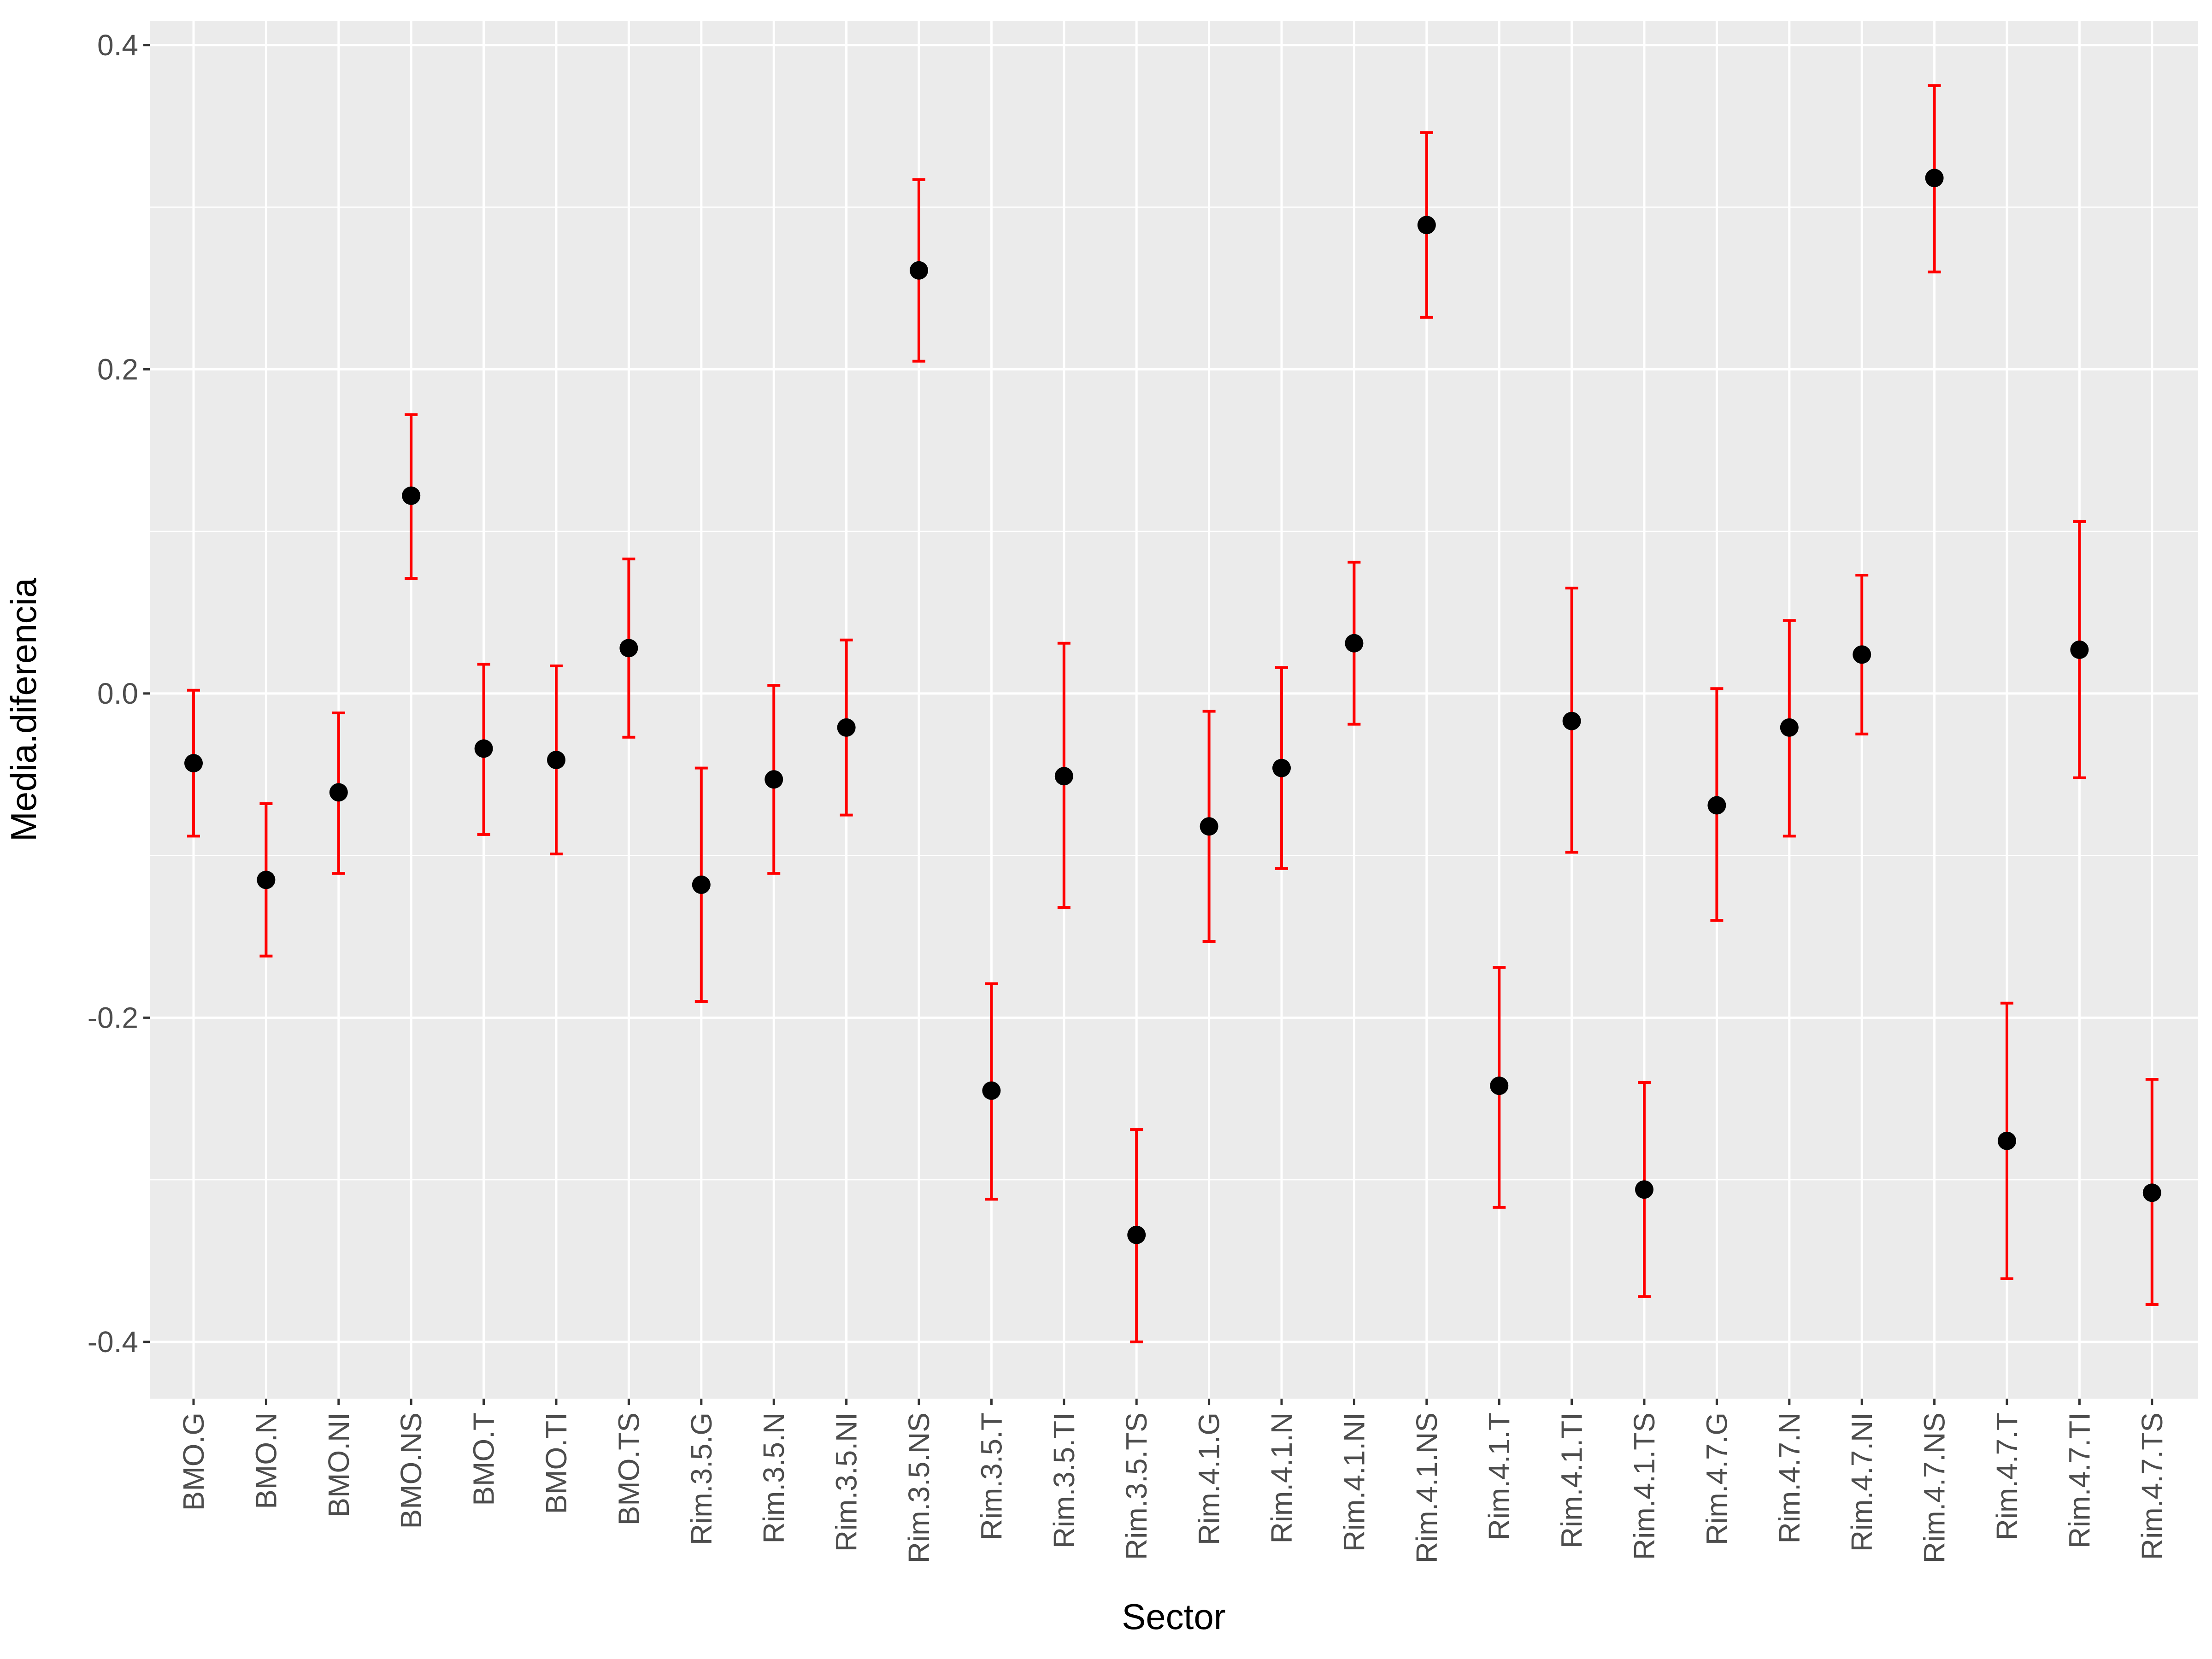 The image size is (2212, 1659). Describe the element at coordinates (1209, 1478) in the screenshot. I see `x-tick-label: Rim.4.1.G` at that location.